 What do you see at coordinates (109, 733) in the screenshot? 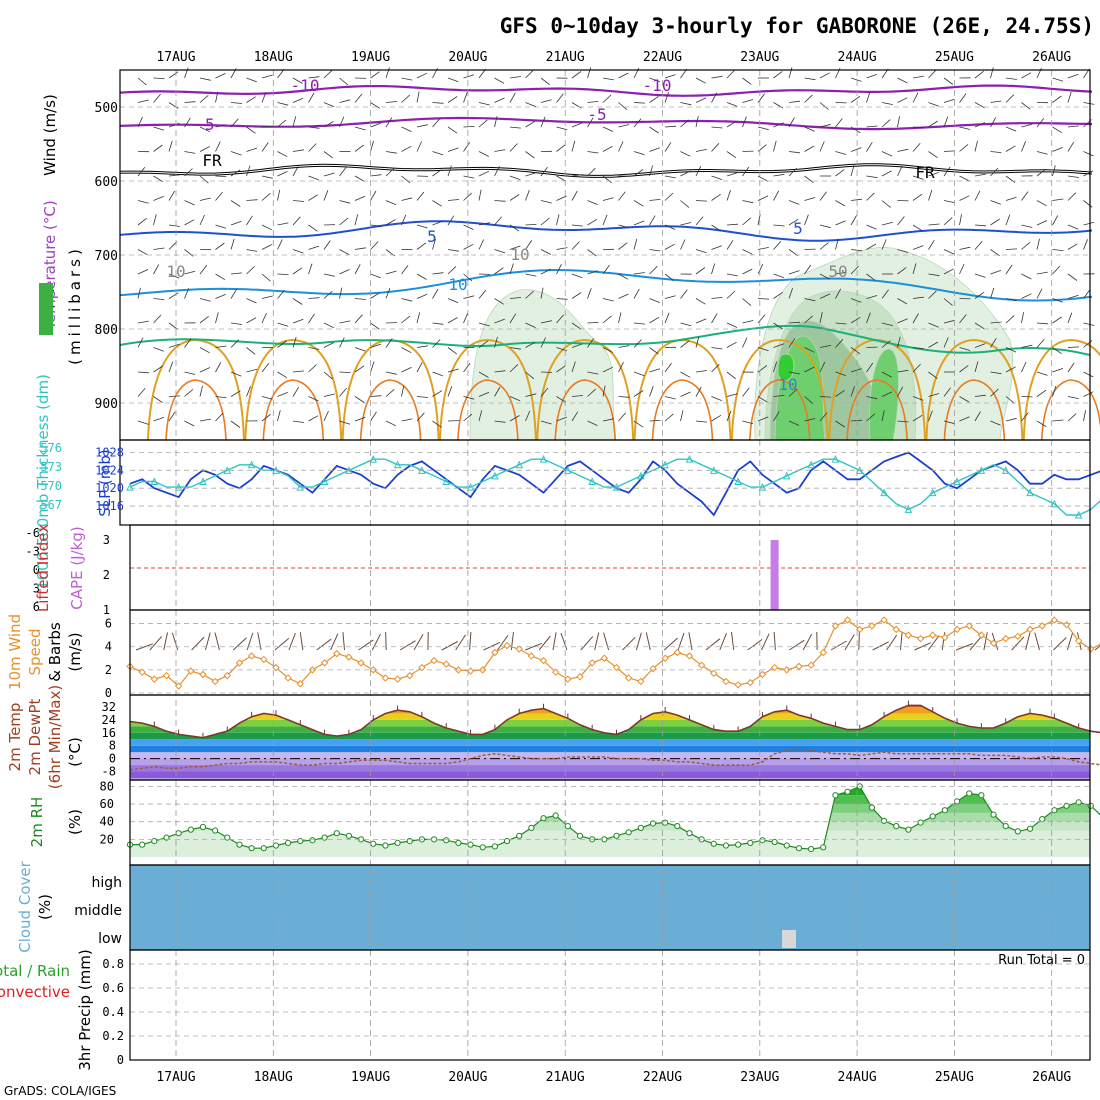
I see `temp-tick: 16` at bounding box center [109, 733].